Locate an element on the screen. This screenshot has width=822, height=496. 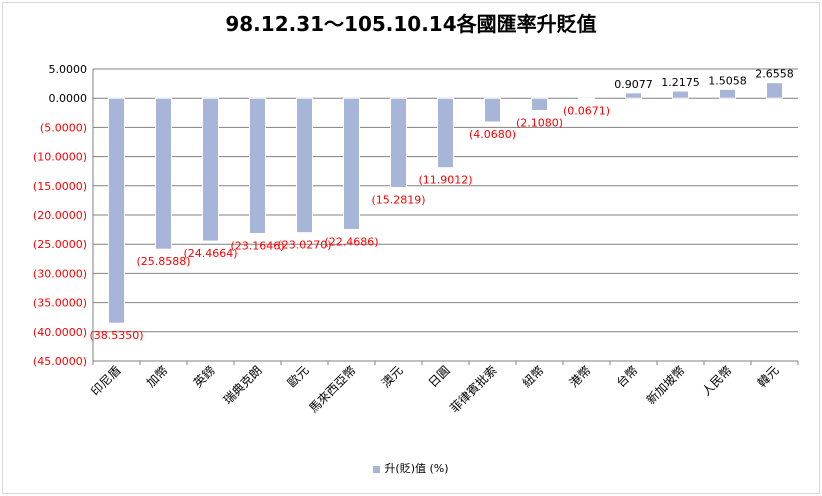
x-category-label: 新加坡幣 is located at coordinates (665, 385).